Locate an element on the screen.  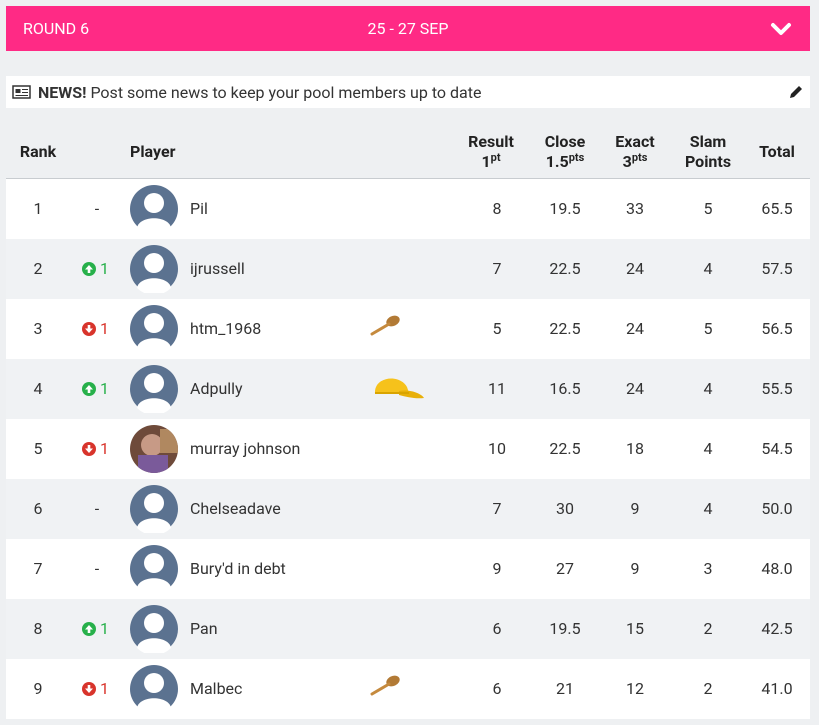
exact: 12 is located at coordinates (635, 688).